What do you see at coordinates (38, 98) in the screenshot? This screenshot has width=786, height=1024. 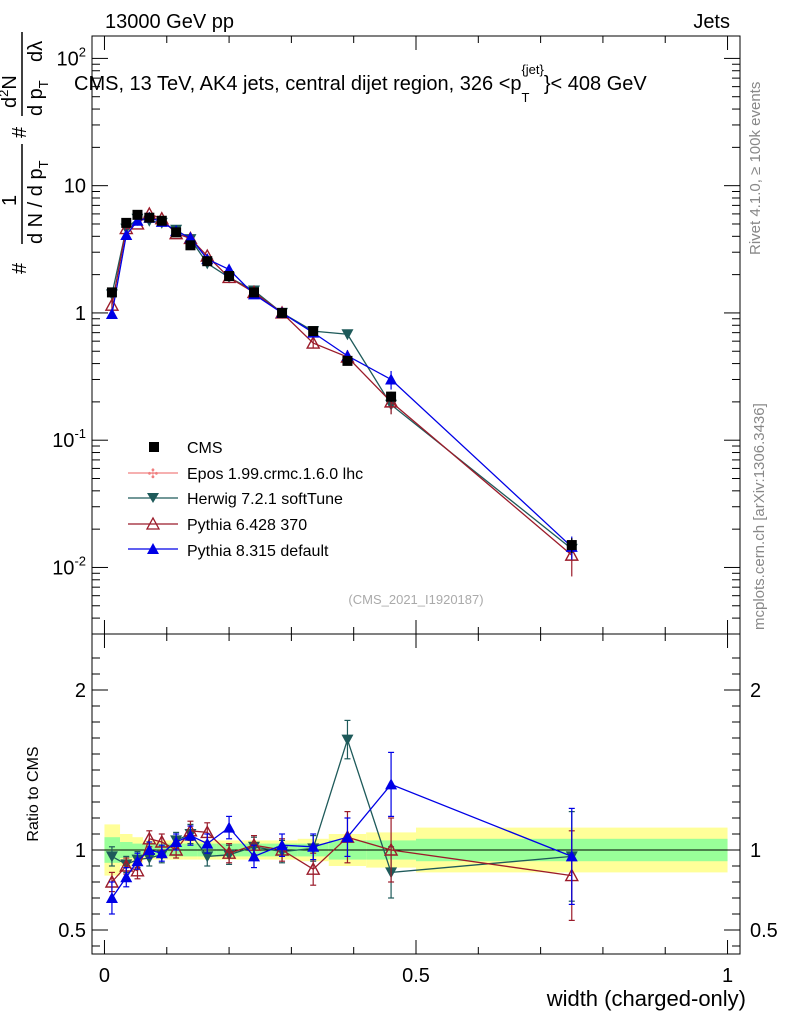 I see `ylabel-dp: d pT` at bounding box center [38, 98].